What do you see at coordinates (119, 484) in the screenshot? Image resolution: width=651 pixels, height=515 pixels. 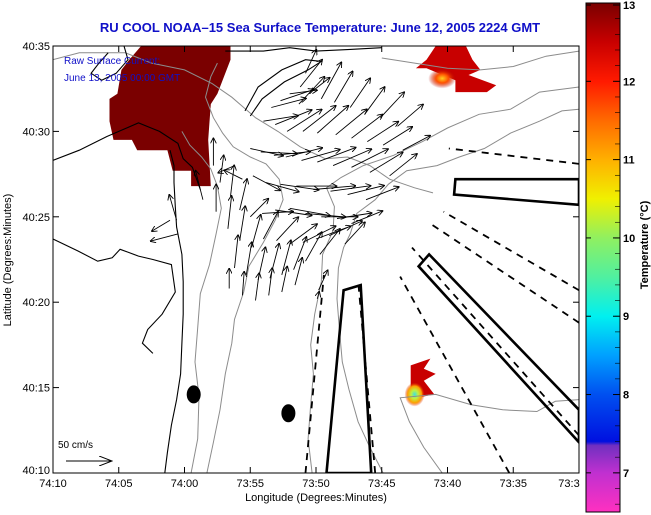 I see `x-tick-label: 74:05` at bounding box center [119, 484].